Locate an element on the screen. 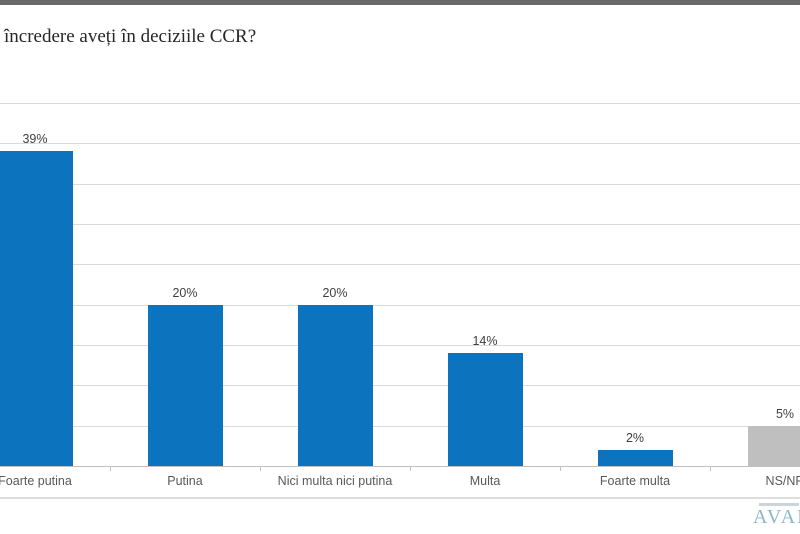  x-axis-line is located at coordinates (400, 466).